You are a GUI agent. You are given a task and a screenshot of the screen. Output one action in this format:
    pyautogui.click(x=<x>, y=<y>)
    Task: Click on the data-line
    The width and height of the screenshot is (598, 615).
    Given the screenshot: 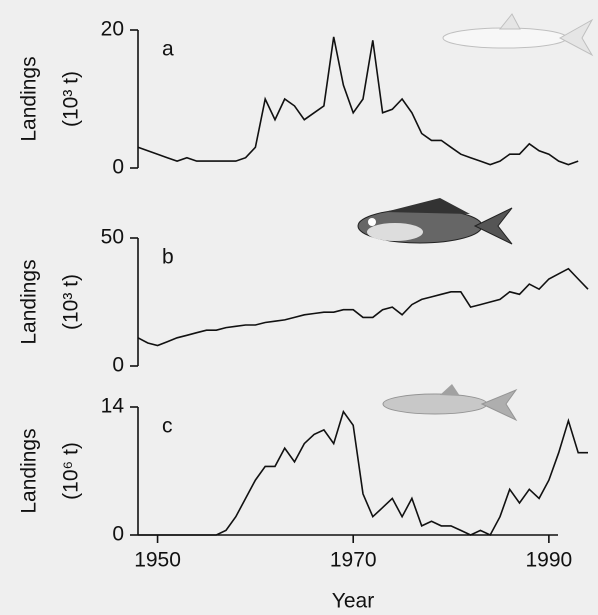 What is the action you would take?
    pyautogui.click(x=363, y=307)
    